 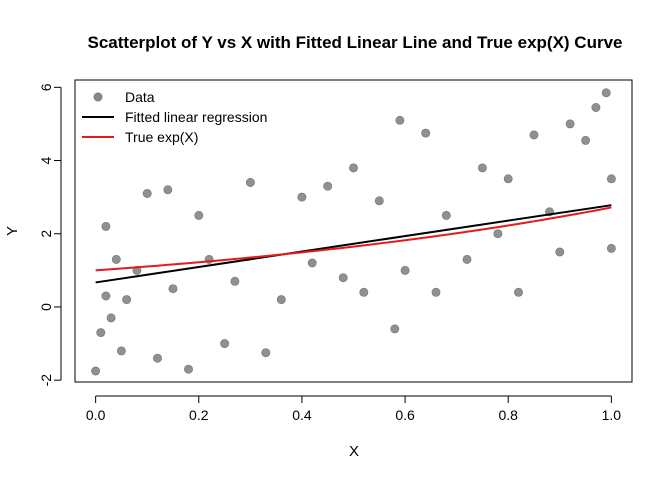 What do you see at coordinates (46, 307) in the screenshot?
I see `y-tick-label: 0` at bounding box center [46, 307].